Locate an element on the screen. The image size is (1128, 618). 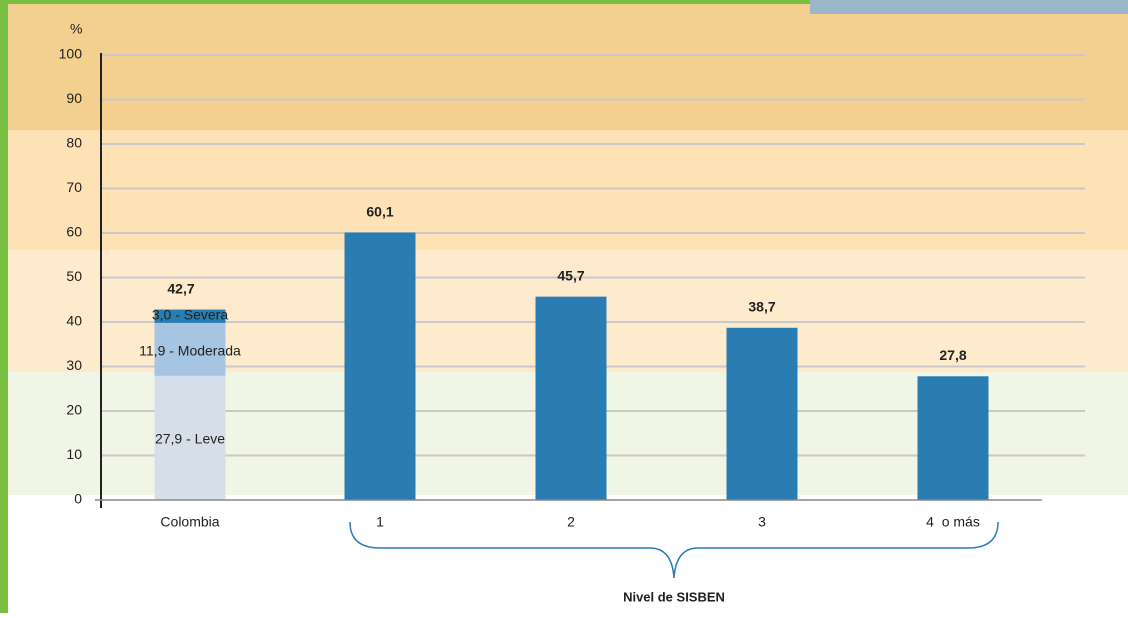
x-tick-label: Colombia is located at coordinates (189, 522).